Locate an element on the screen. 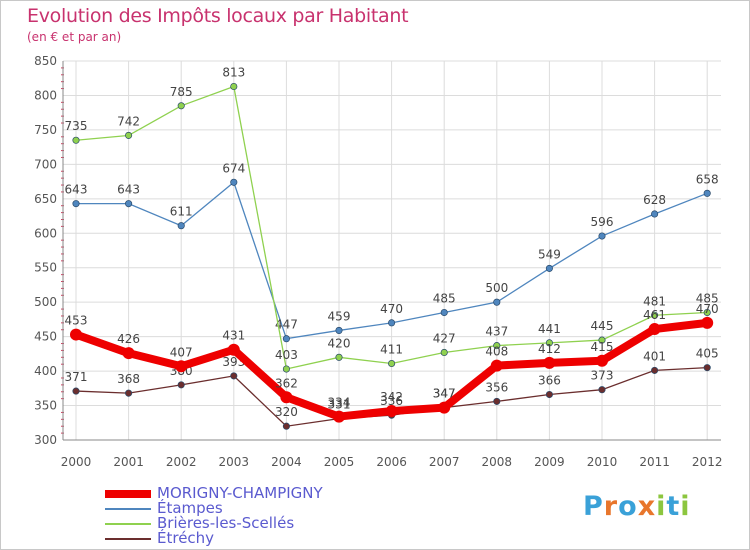 This screenshot has height=550, width=750. data-label-etampes: 459 is located at coordinates (339, 316).